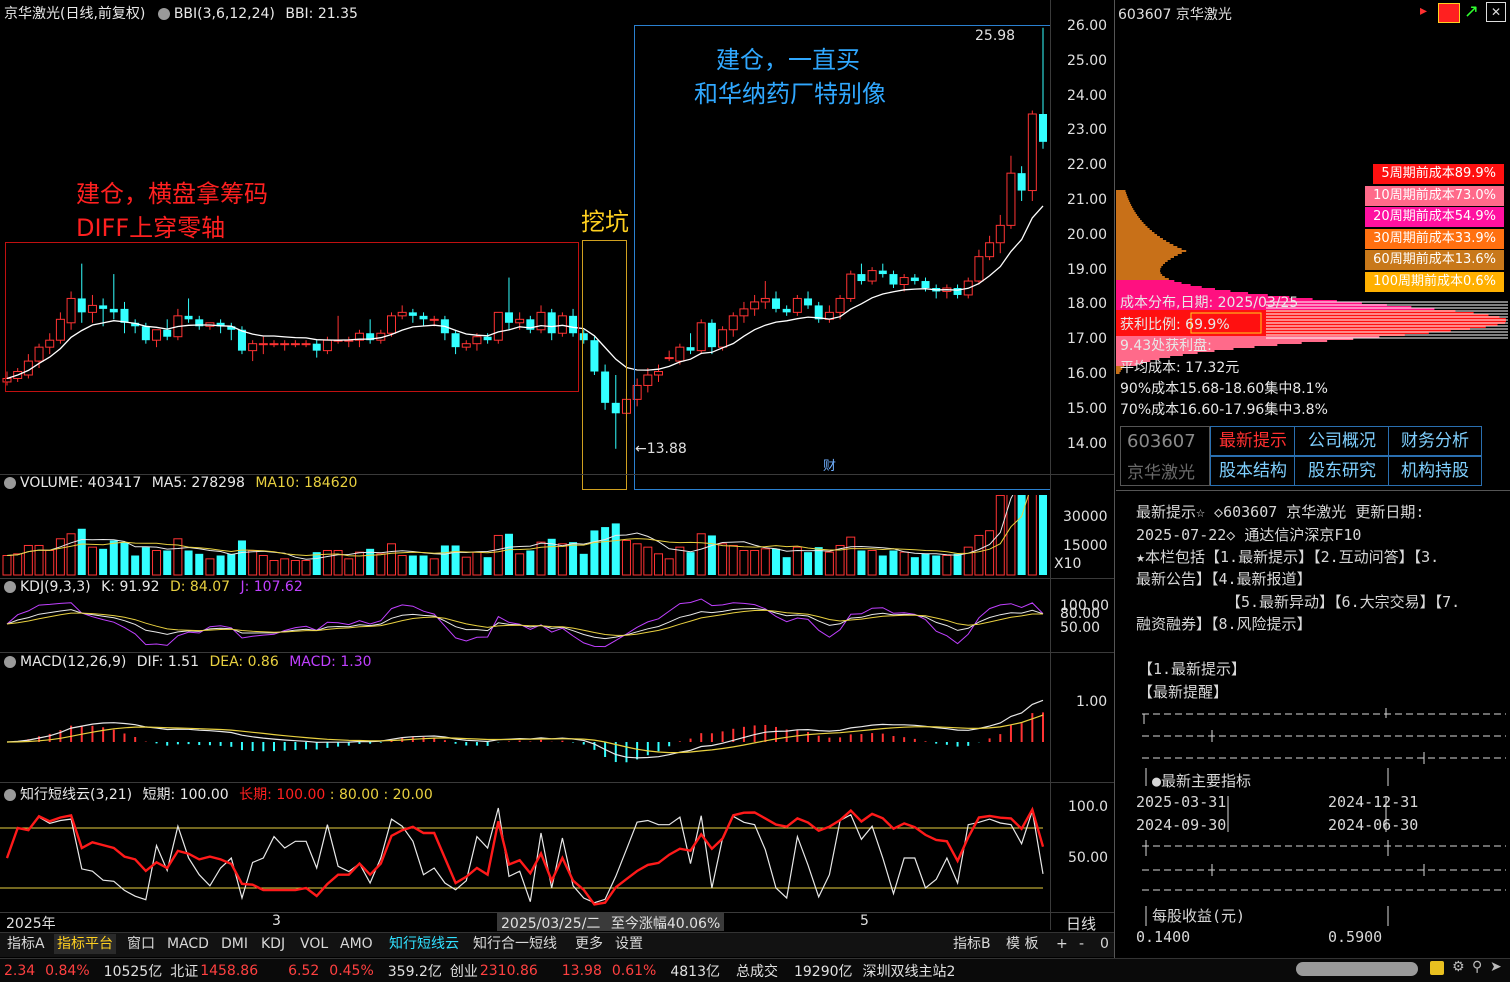  What do you see at coordinates (1437, 968) in the screenshot?
I see `info-icon` at bounding box center [1437, 968].